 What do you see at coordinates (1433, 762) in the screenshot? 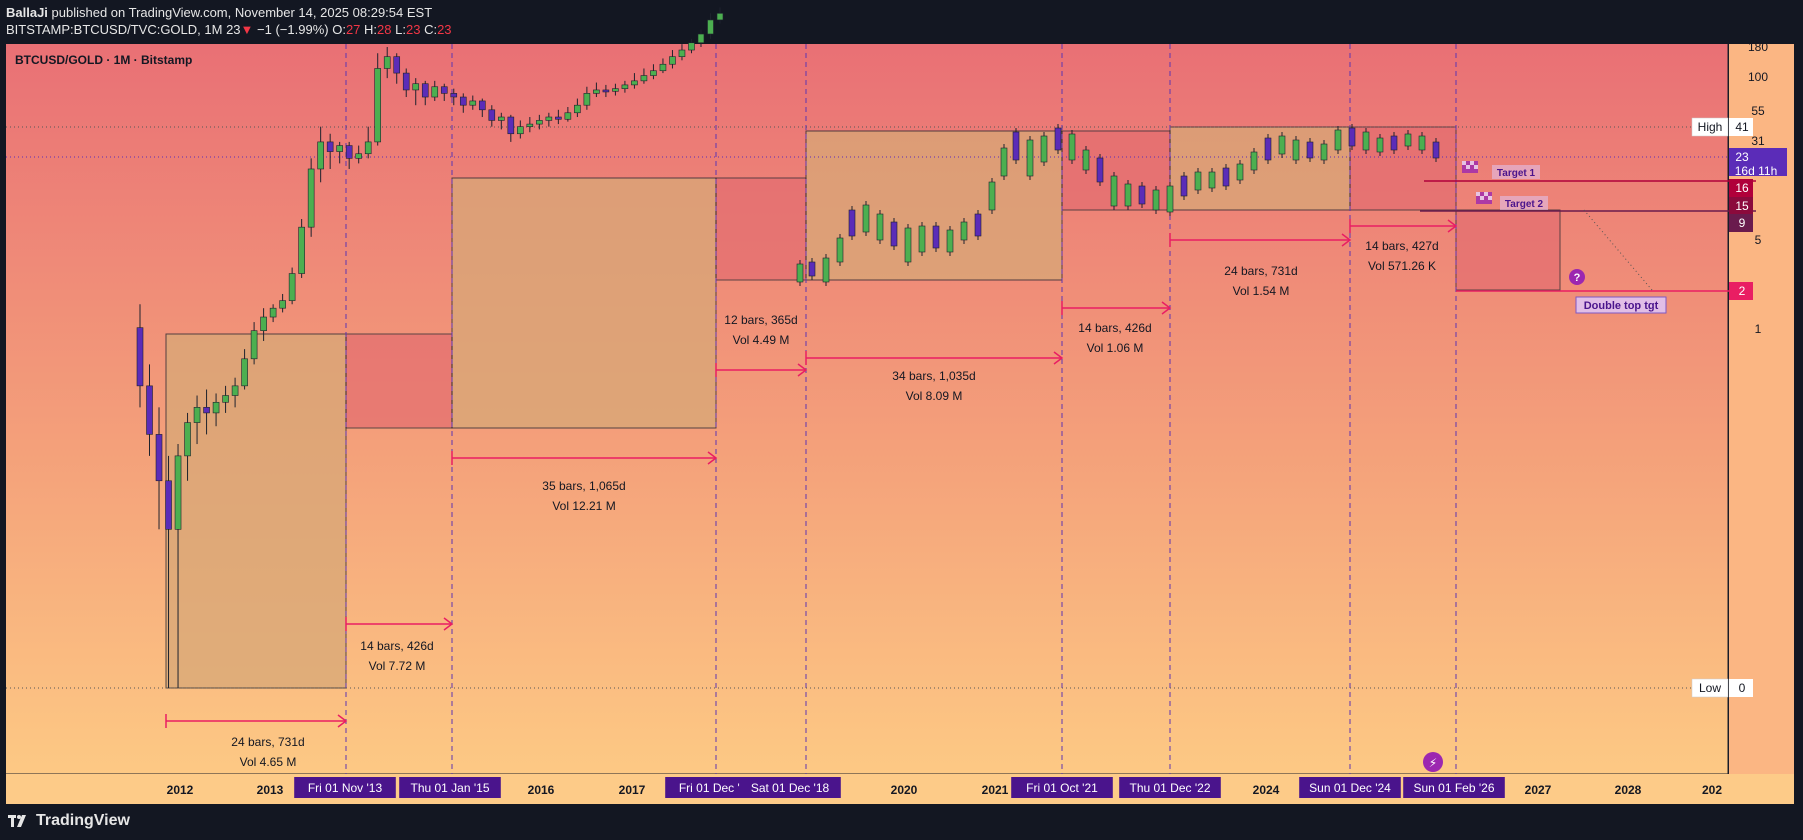
I see `lightning-icon` at bounding box center [1433, 762].